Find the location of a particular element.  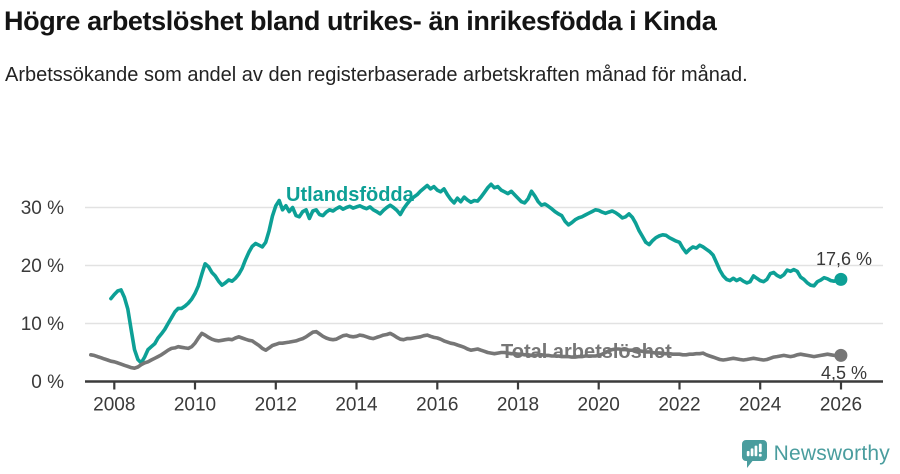

x-tick-label: 2018 is located at coordinates (518, 405).